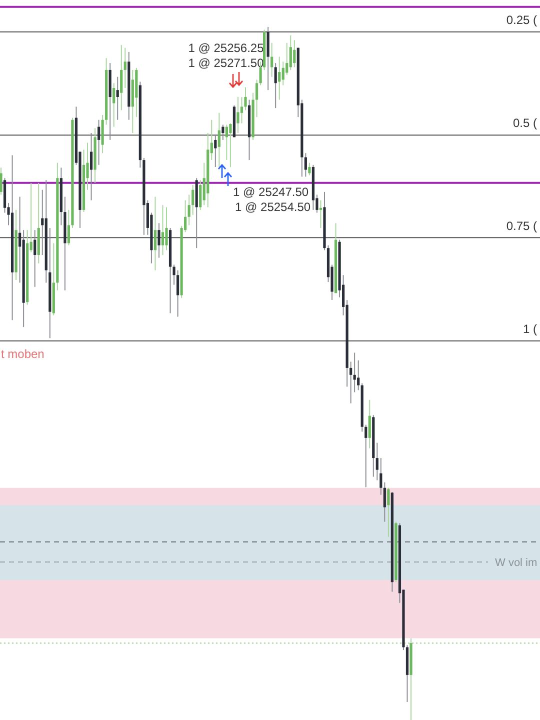 This screenshot has width=540, height=720. I want to click on annotation: 1 @ 25254.50, so click(273, 207).